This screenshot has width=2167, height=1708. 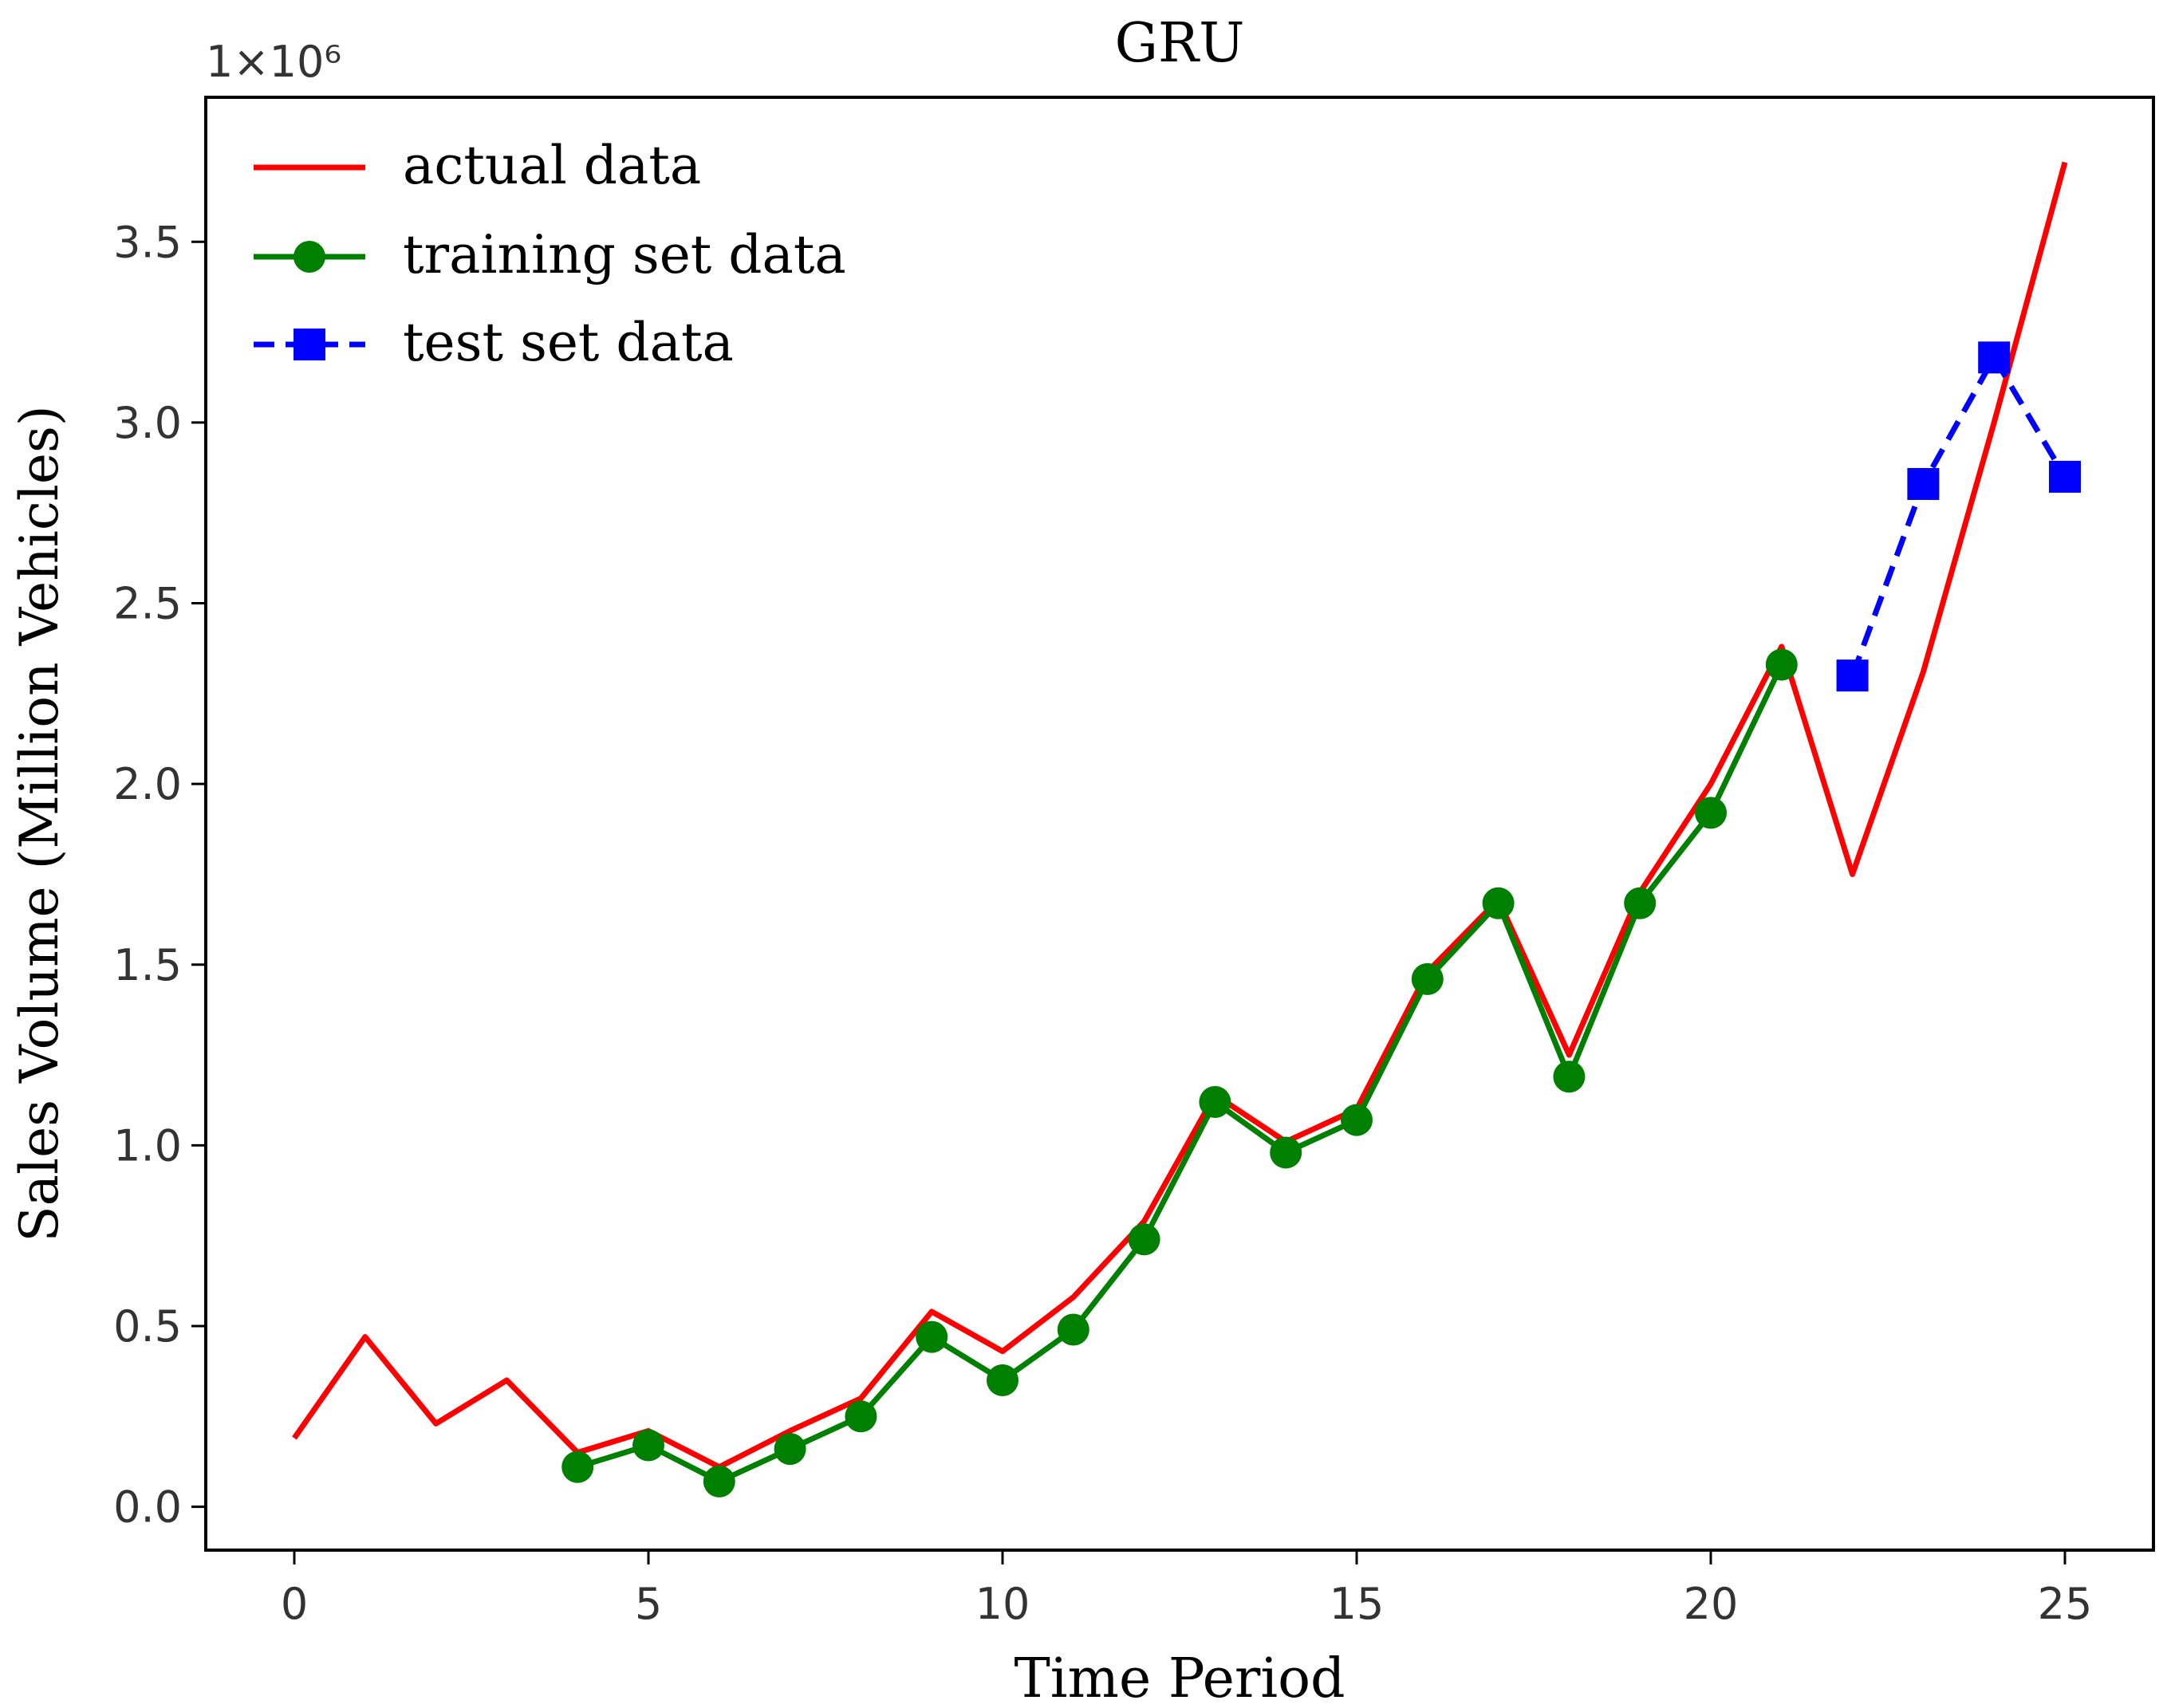 What do you see at coordinates (294, 1604) in the screenshot?
I see `x-tick-label: 0` at bounding box center [294, 1604].